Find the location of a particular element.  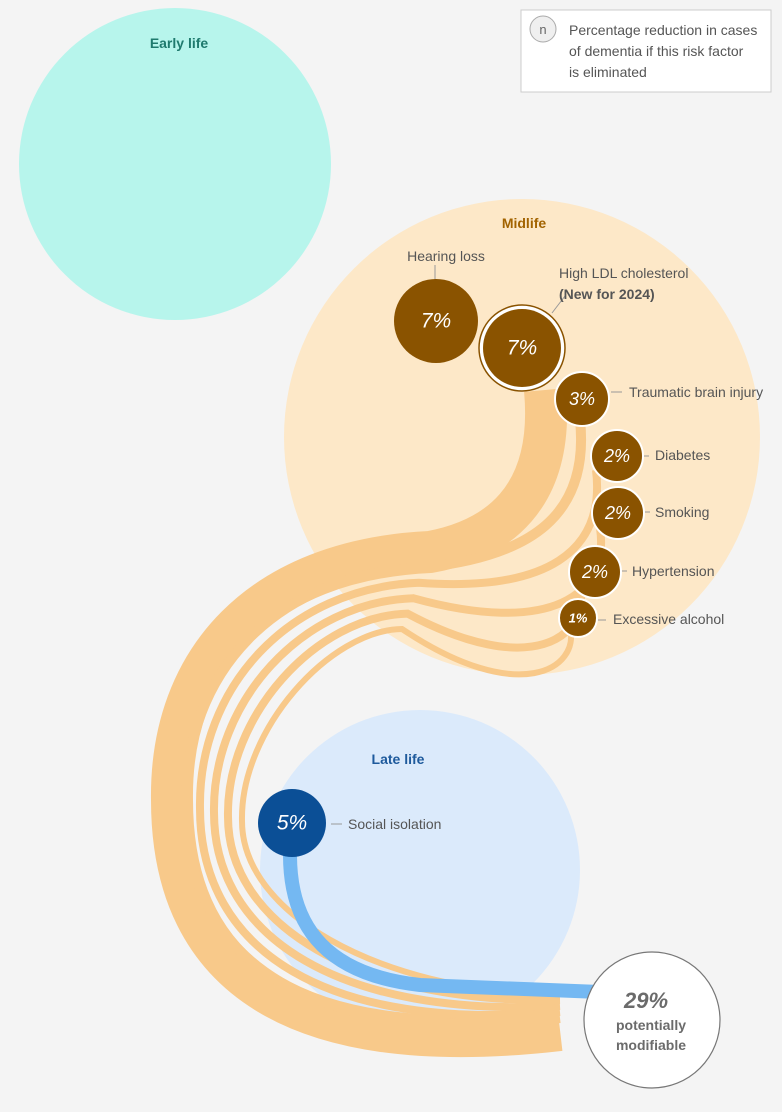

alcohol-flow is located at coordinates (406, 812).